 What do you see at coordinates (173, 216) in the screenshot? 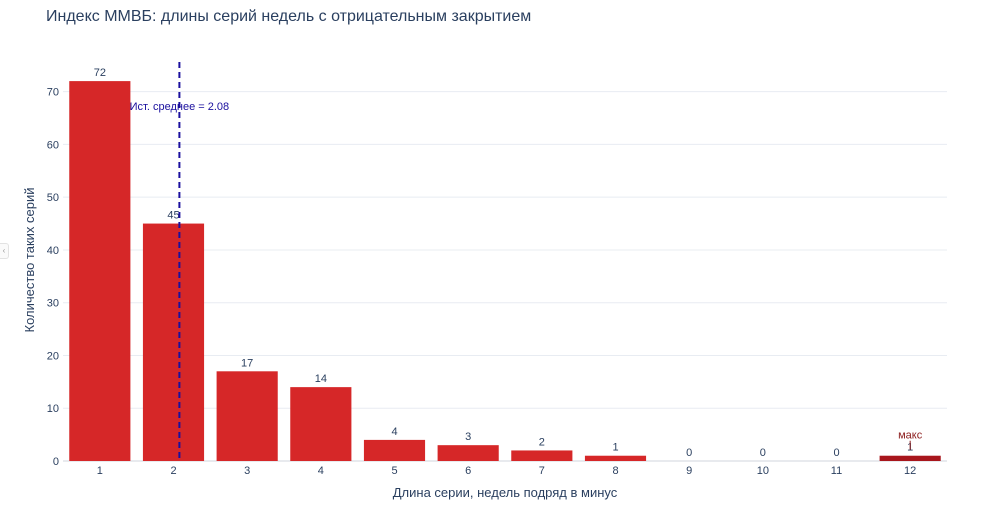
I see `bar-value-label: 45` at bounding box center [173, 216].